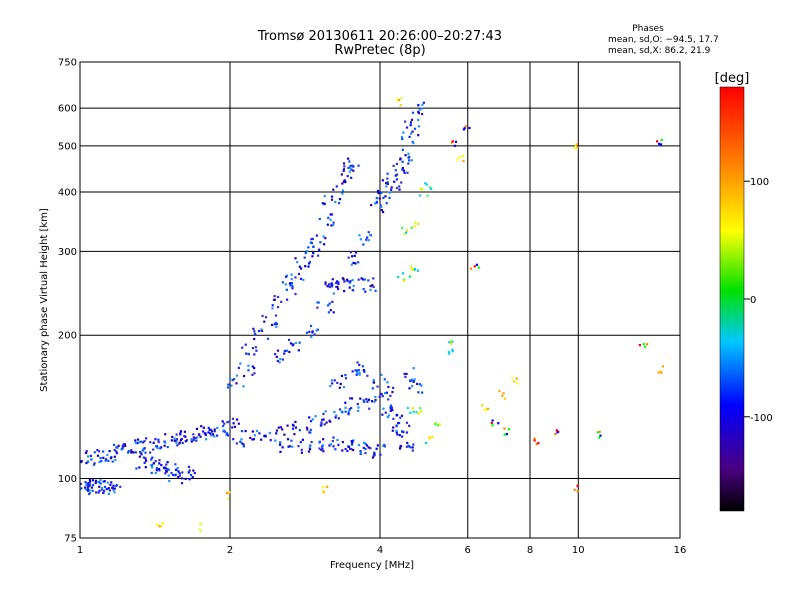 The image size is (800, 600). I want to click on x-tick-label: 4, so click(380, 550).